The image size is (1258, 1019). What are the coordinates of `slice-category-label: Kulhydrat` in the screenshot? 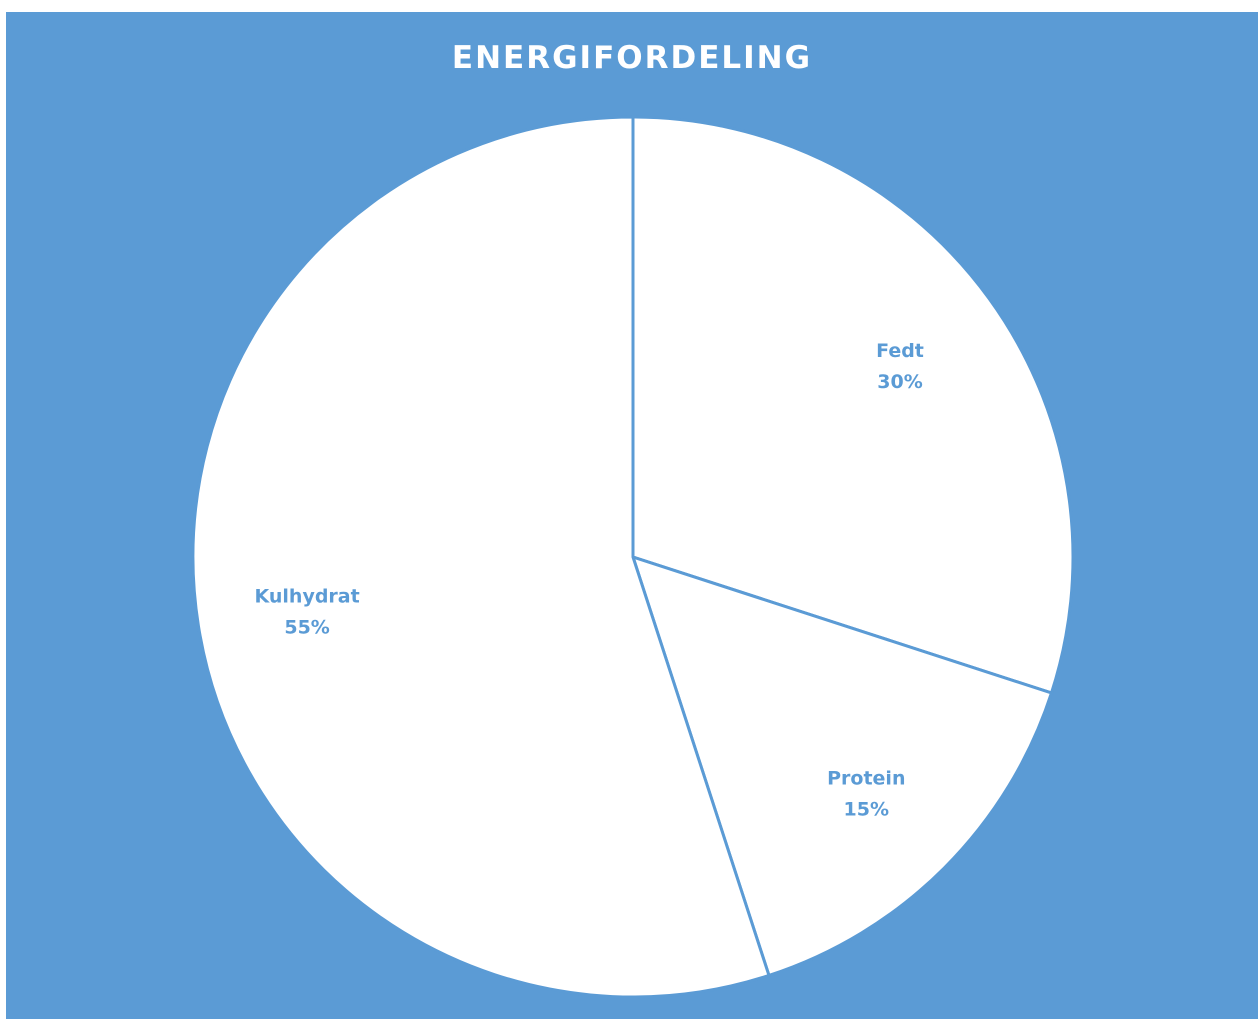 It's located at (306, 597).